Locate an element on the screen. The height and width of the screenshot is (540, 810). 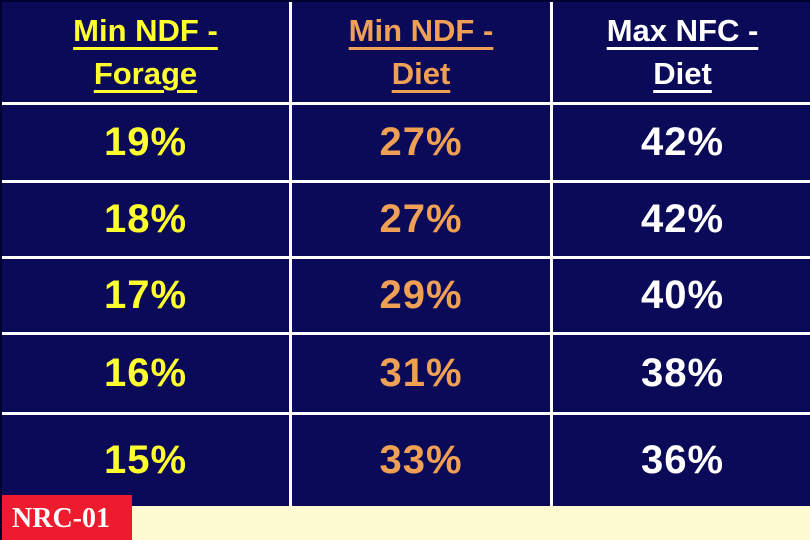
table-cell: 29% is located at coordinates (421, 295).